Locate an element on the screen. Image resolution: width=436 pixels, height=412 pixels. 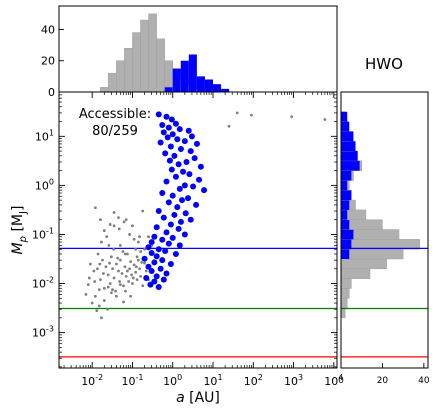
y-tick-label-2: 10⁻¹ is located at coordinates (43, 233).